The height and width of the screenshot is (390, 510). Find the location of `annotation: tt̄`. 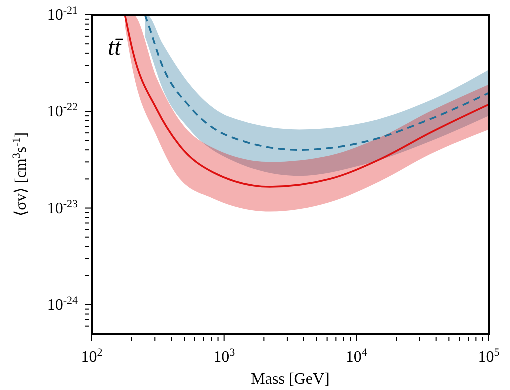

annotation: tt̄ is located at coordinates (116, 48).